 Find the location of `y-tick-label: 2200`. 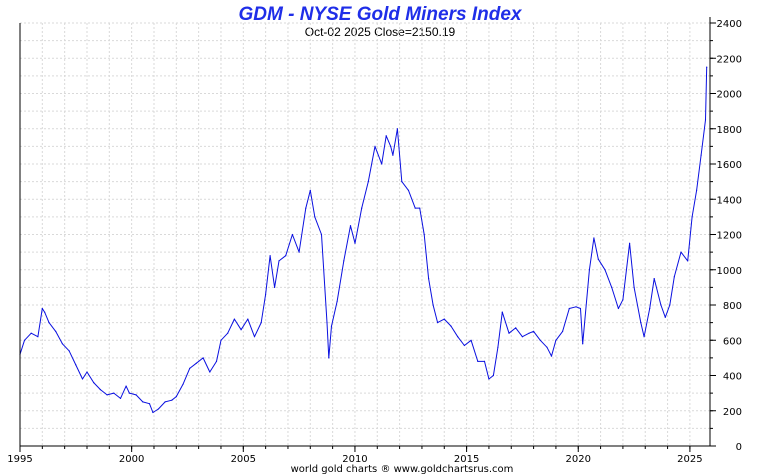

y-tick-label: 2200 is located at coordinates (729, 59).